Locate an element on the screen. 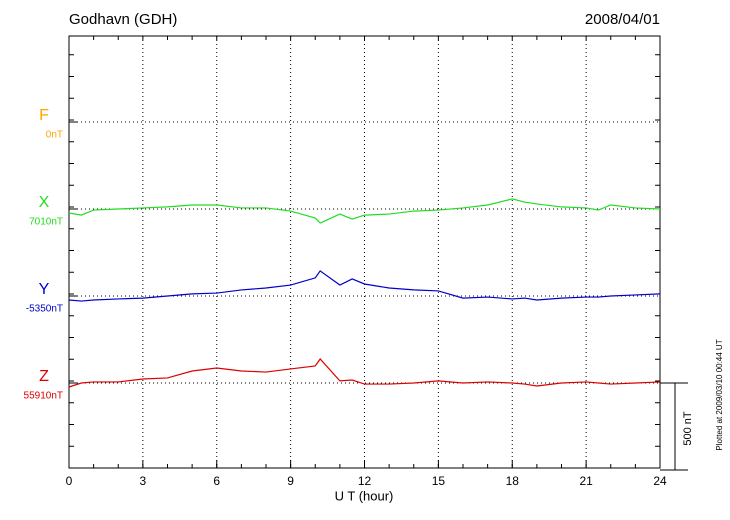 This screenshot has width=730, height=520. baseline-label: 7010nT is located at coordinates (46, 222).